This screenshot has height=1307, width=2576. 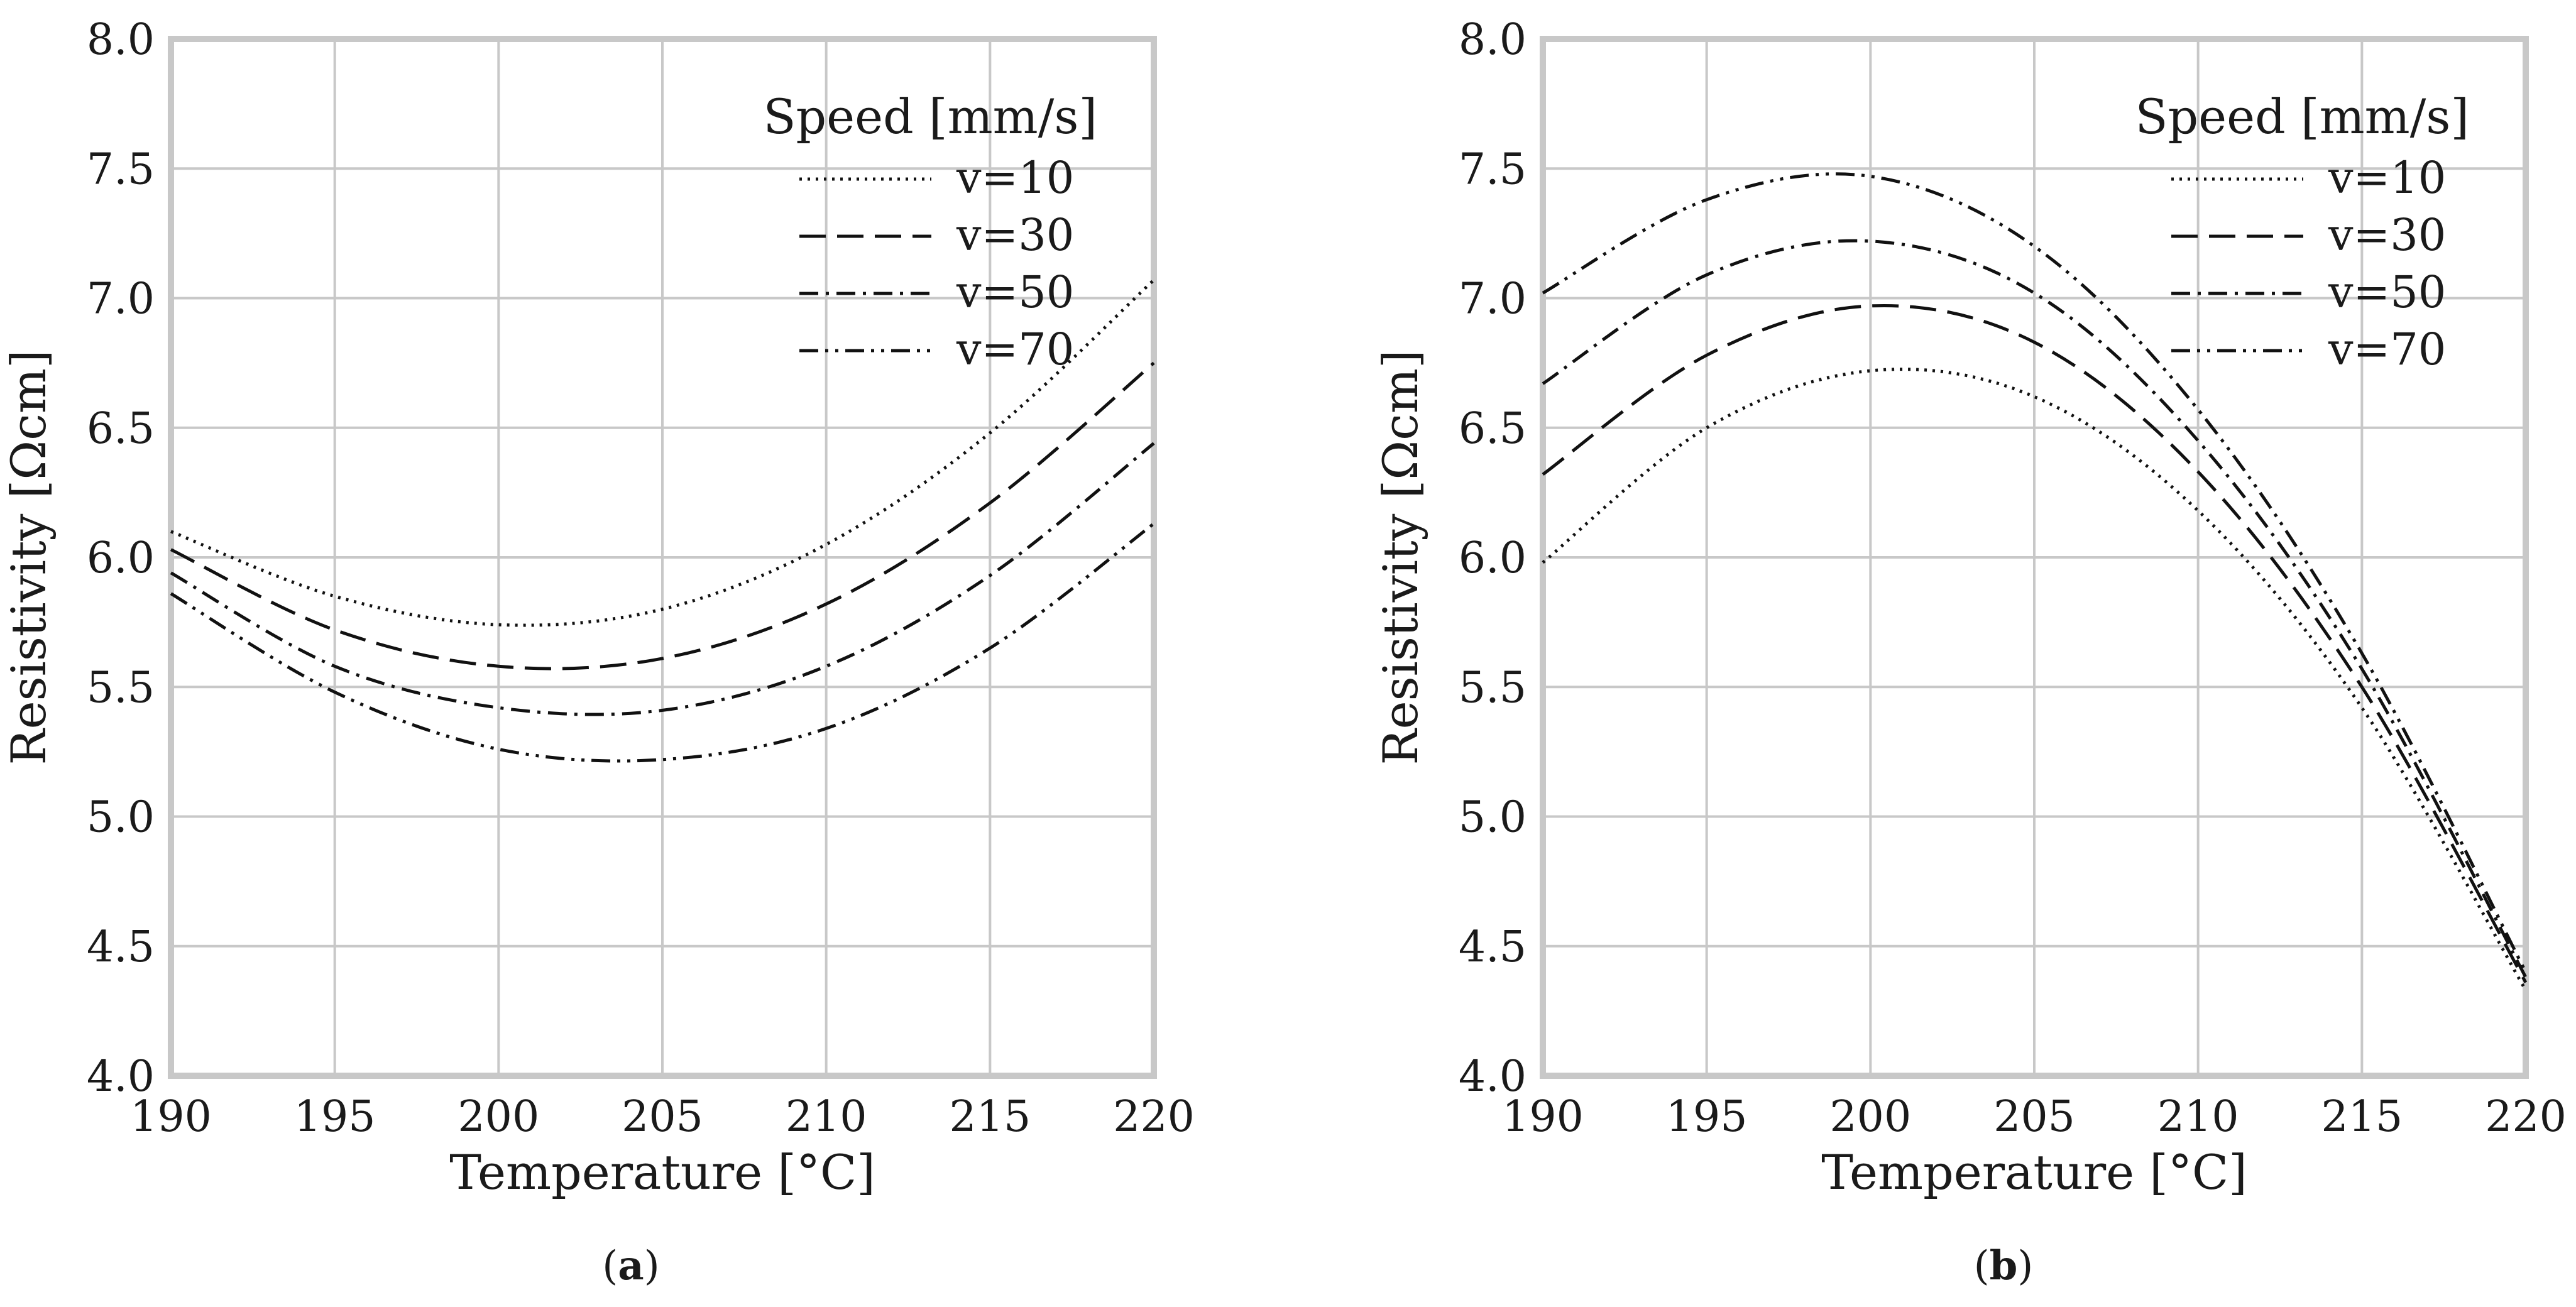 I want to click on series-line-v30, so click(x=662, y=515).